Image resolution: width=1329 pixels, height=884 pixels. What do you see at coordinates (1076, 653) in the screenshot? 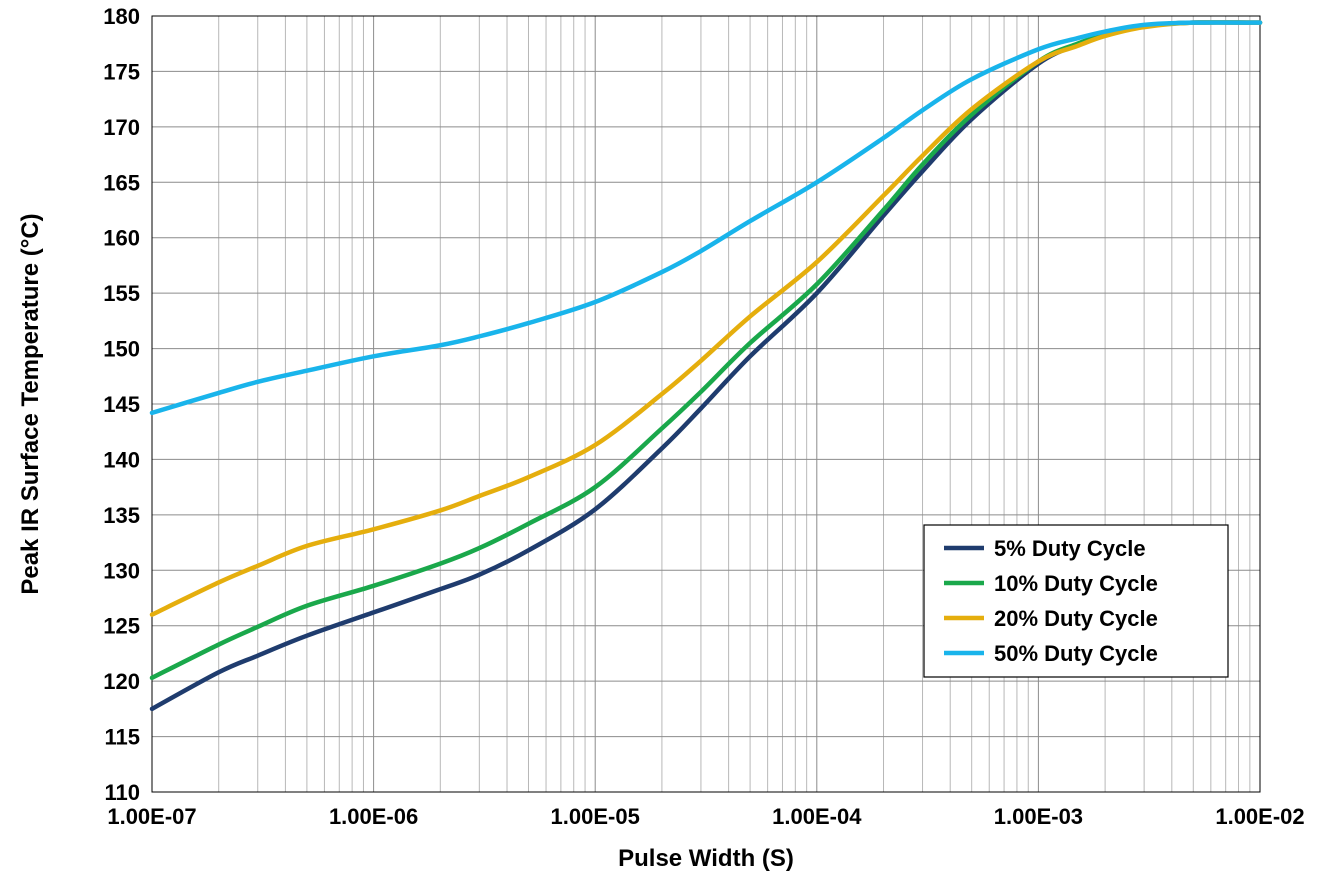
I see `legend-entry-label: 50% Duty Cycle` at bounding box center [1076, 653].